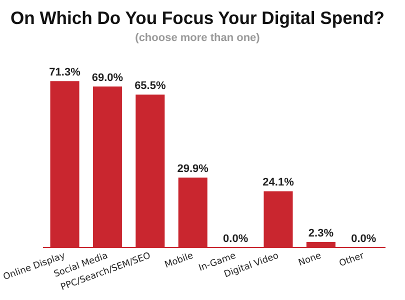 Image resolution: width=405 pixels, height=300 pixels. What do you see at coordinates (65, 72) in the screenshot?
I see `data-label: 71.3%` at bounding box center [65, 72].